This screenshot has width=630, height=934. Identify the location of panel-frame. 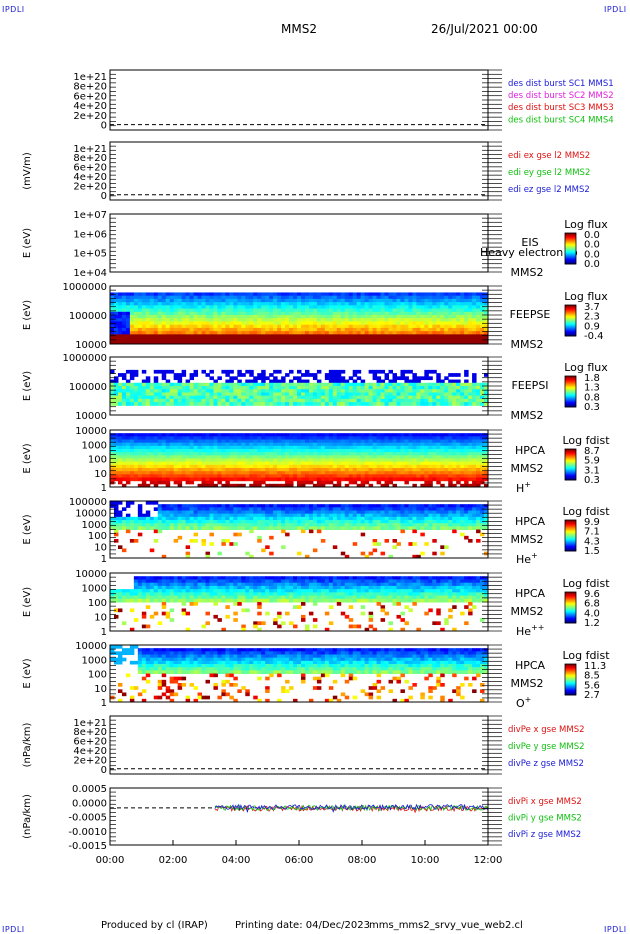
(299, 243).